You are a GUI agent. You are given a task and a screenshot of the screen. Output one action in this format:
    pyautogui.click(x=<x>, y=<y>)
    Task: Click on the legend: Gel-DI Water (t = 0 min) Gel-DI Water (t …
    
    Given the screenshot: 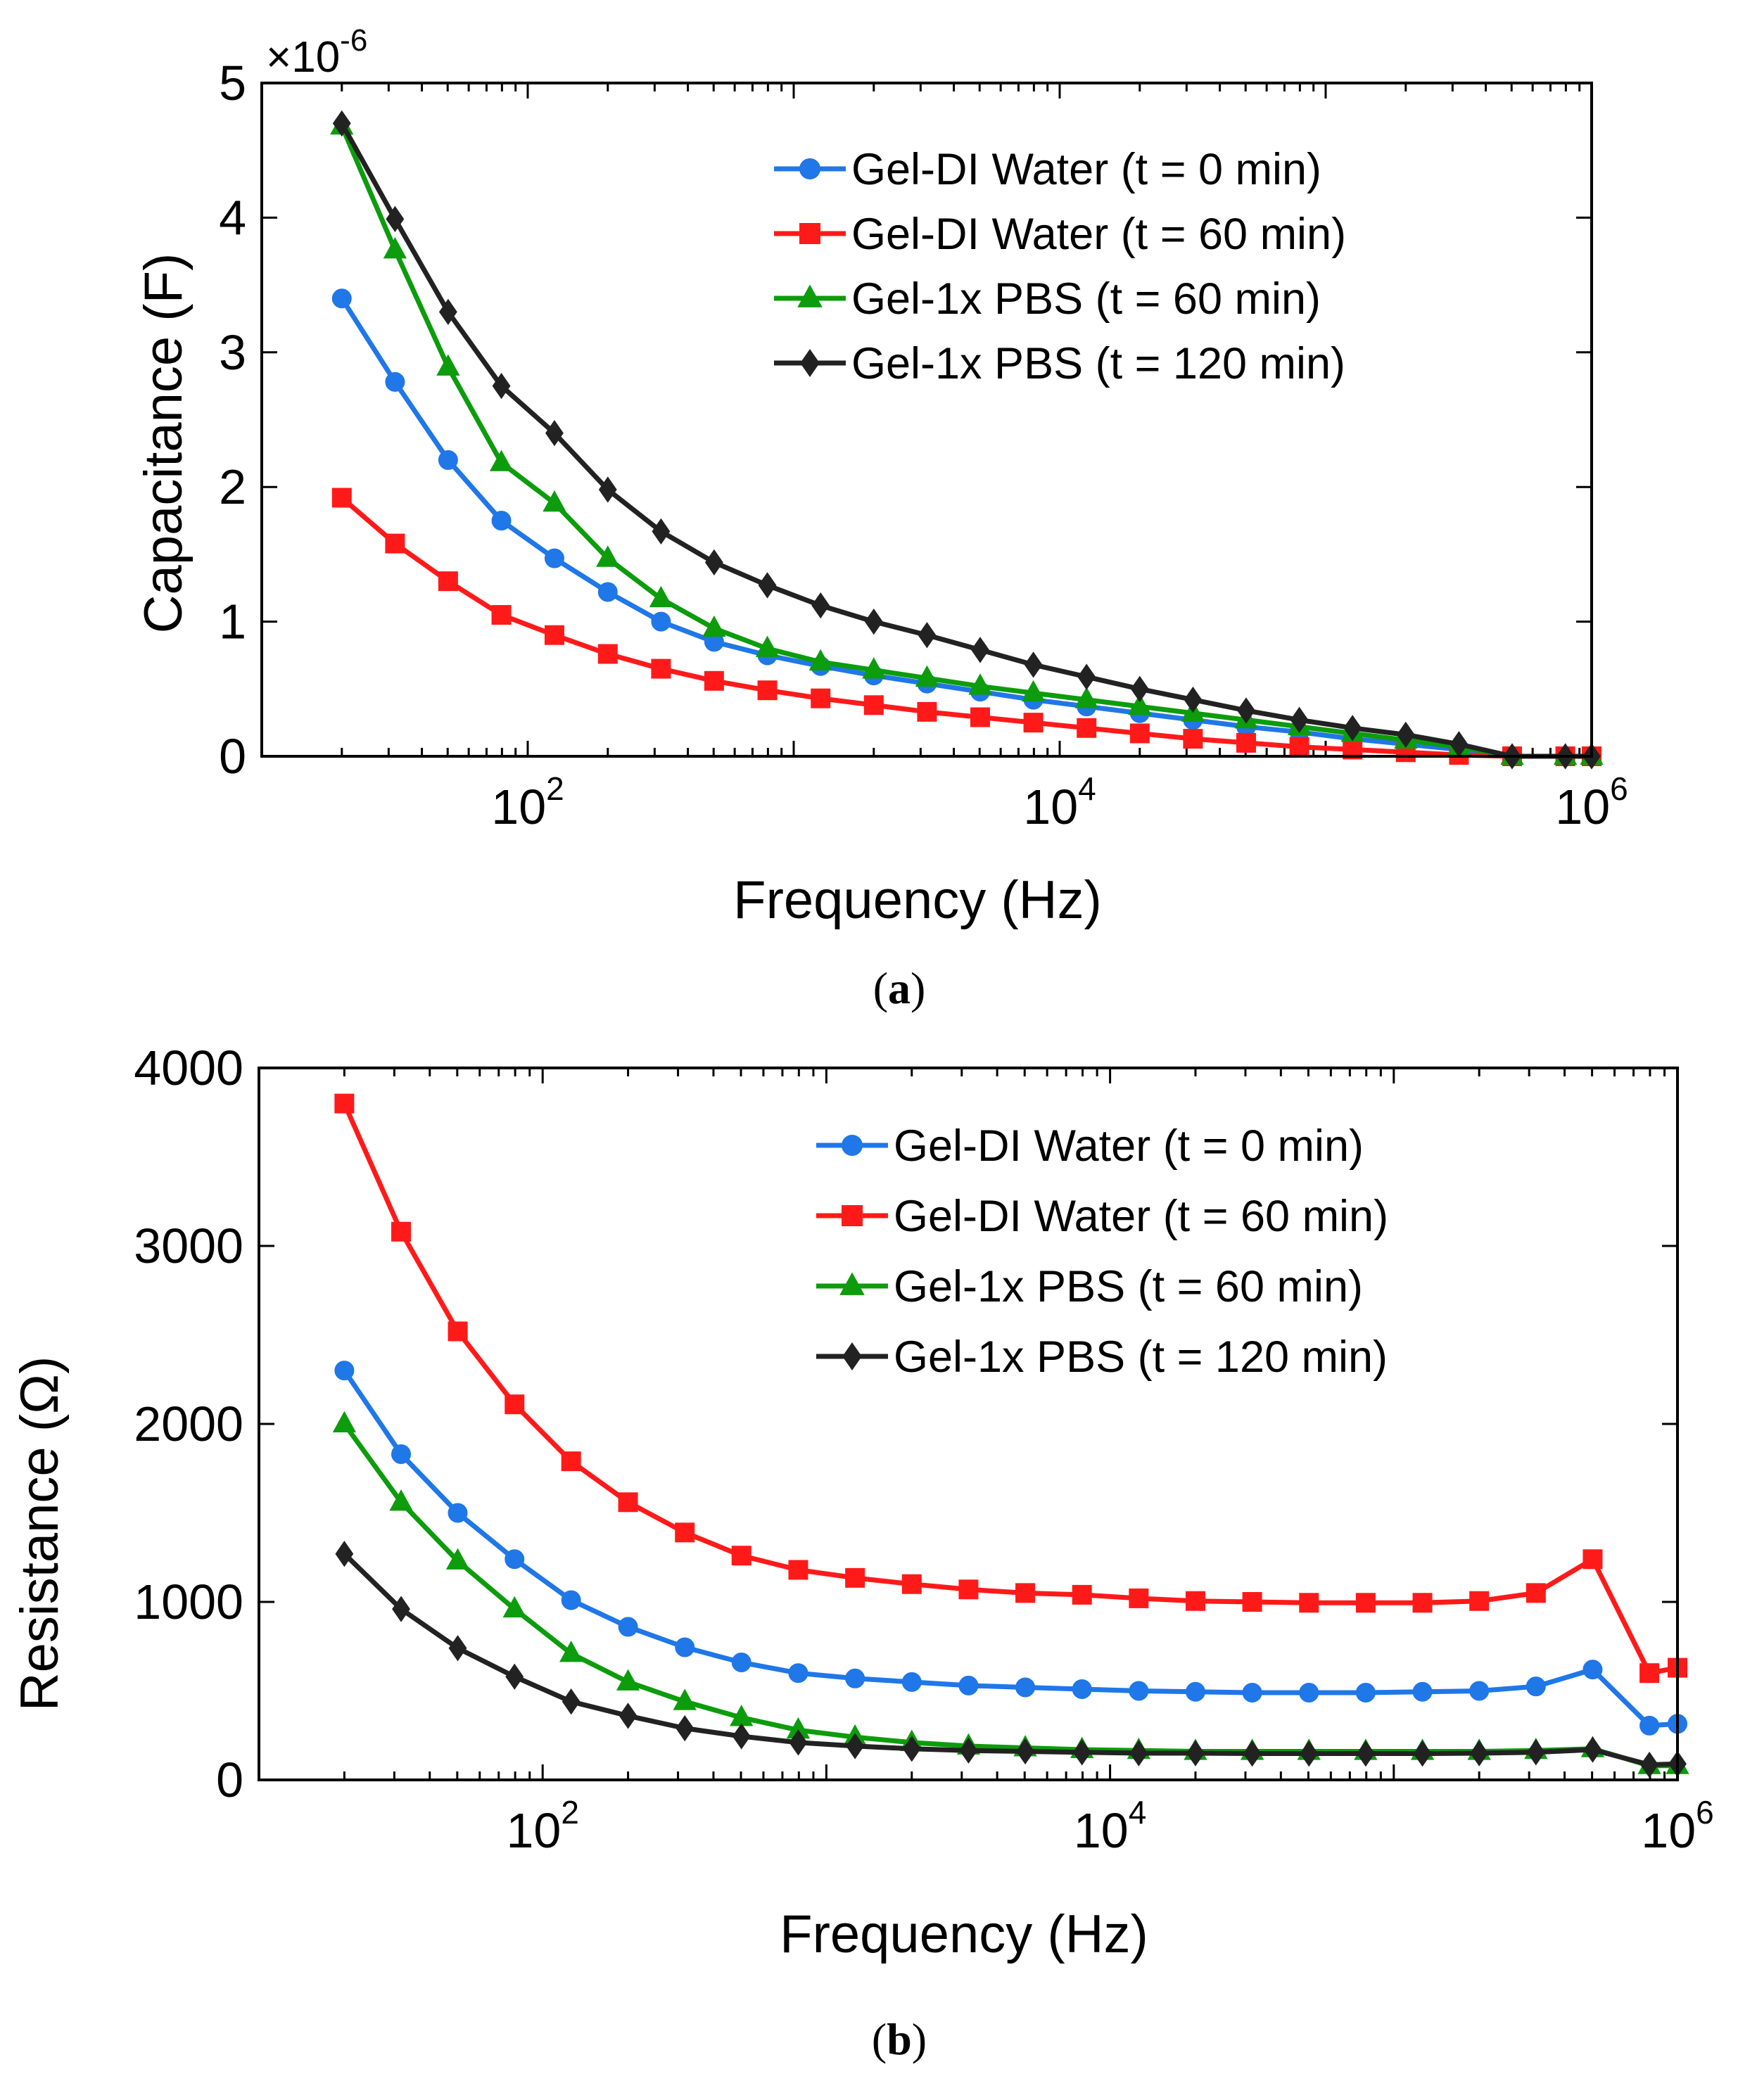 What is the action you would take?
    pyautogui.click(x=1060, y=267)
    